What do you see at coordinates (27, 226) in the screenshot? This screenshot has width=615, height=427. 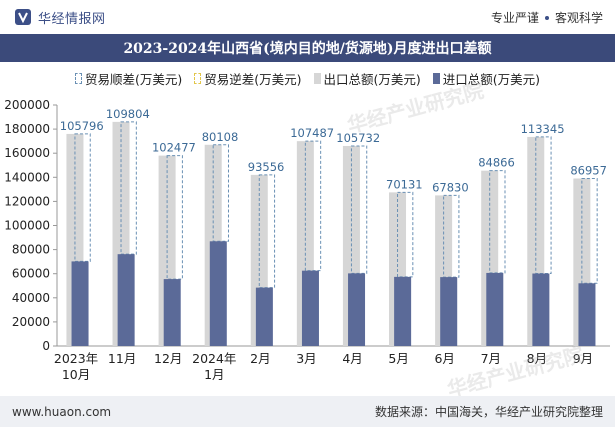 I see `y-tick-label: 100000` at bounding box center [27, 226].